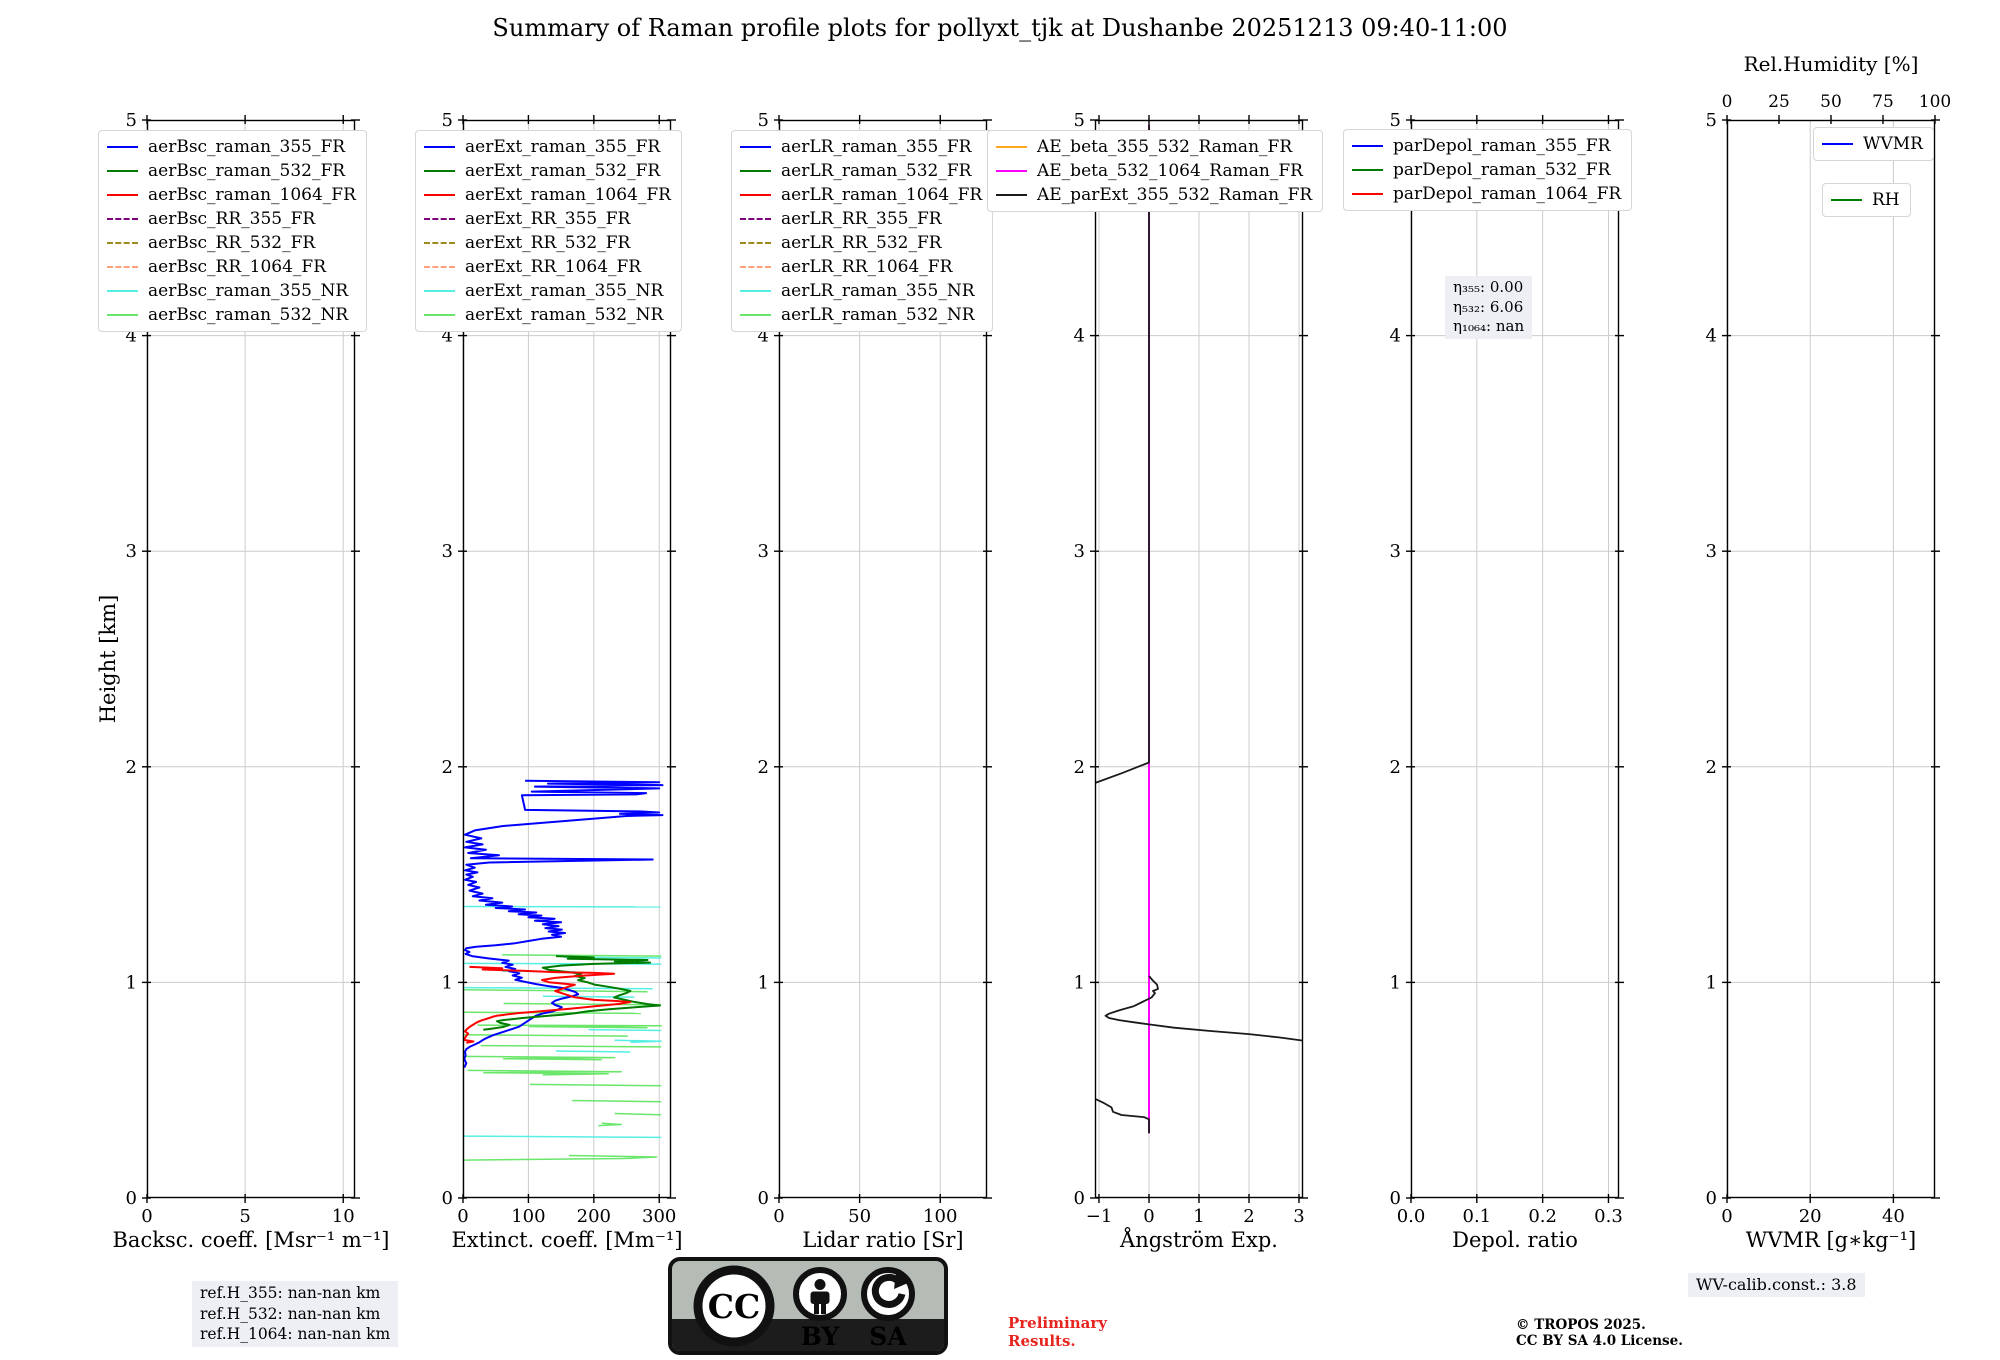 The image size is (2000, 1360). What do you see at coordinates (808, 1306) in the screenshot?
I see `cc-by-sa-badge: CC BY SA` at bounding box center [808, 1306].